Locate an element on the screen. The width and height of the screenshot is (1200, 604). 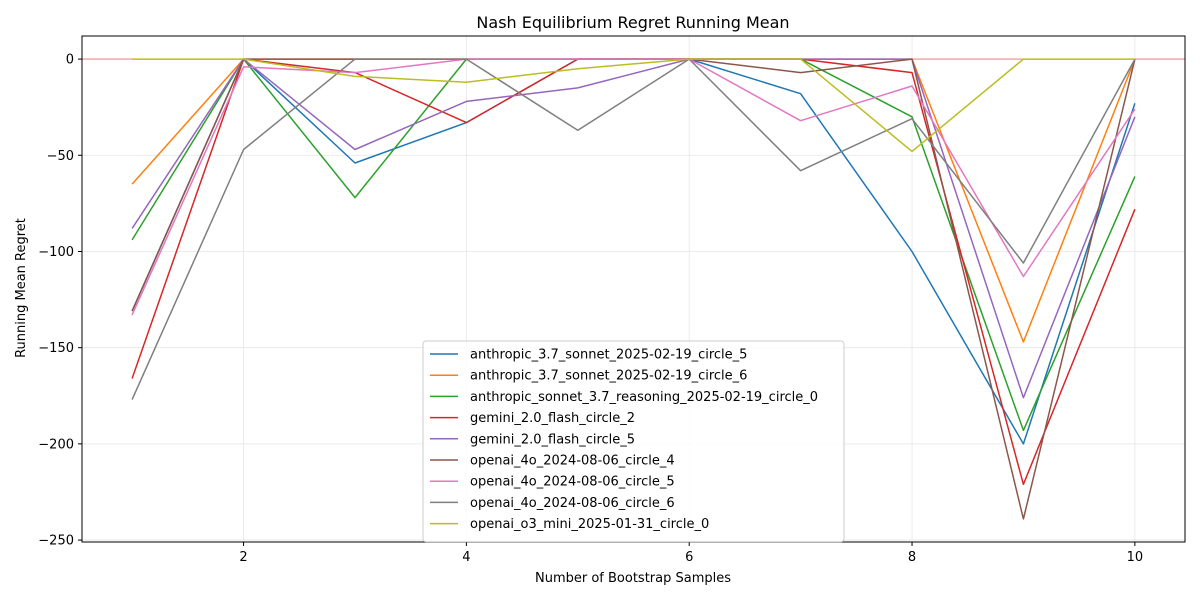
legend-label: gemini_2.0_flash_circle_5 is located at coordinates (552, 439).